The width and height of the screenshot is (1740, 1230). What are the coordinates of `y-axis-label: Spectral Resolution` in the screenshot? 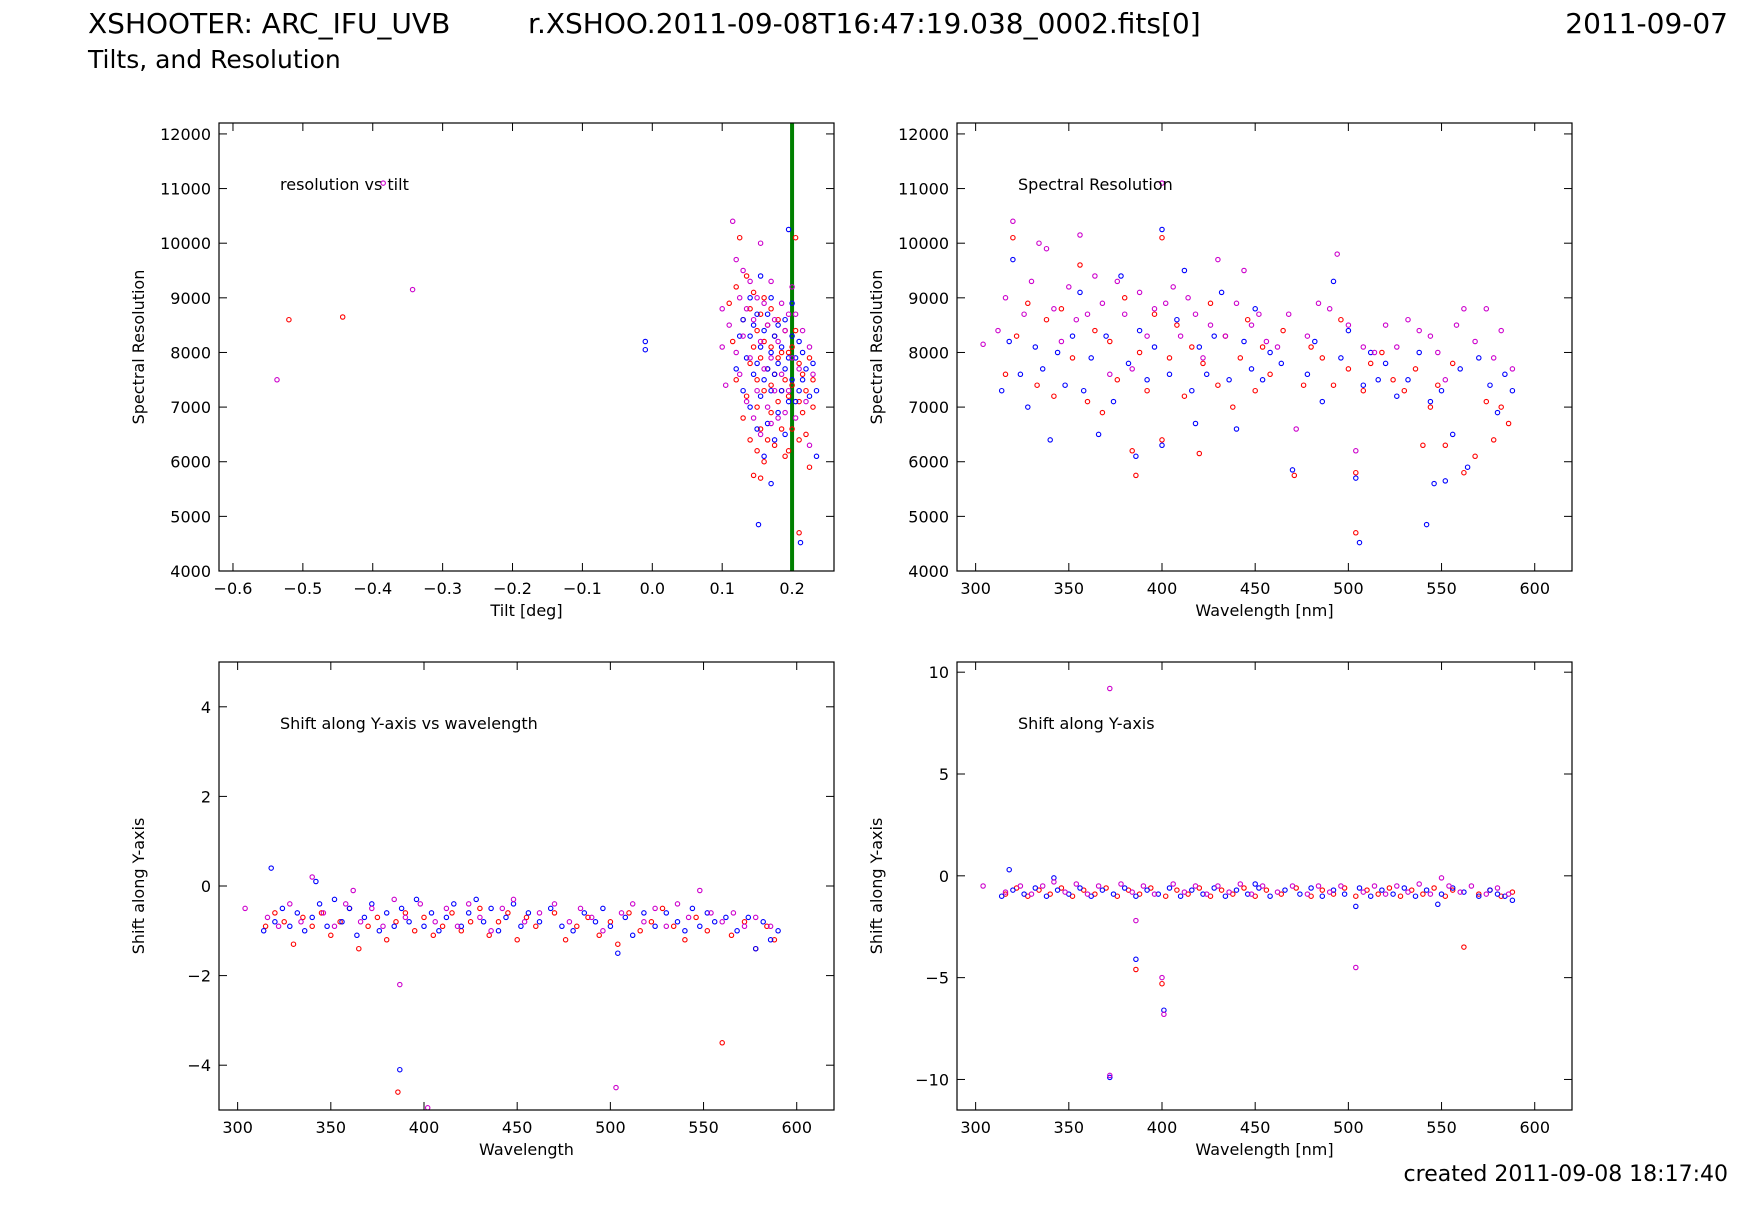 It's located at (138, 347).